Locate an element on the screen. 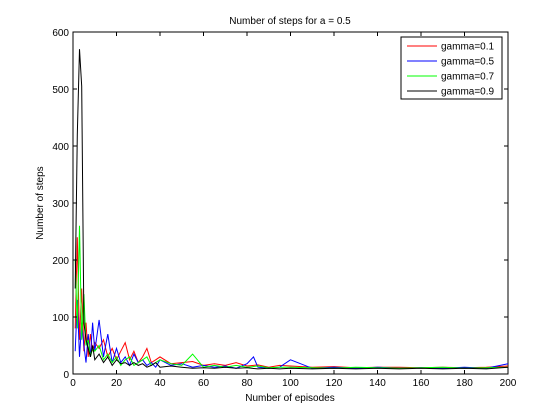  x-tick-label: 60 is located at coordinates (204, 383).